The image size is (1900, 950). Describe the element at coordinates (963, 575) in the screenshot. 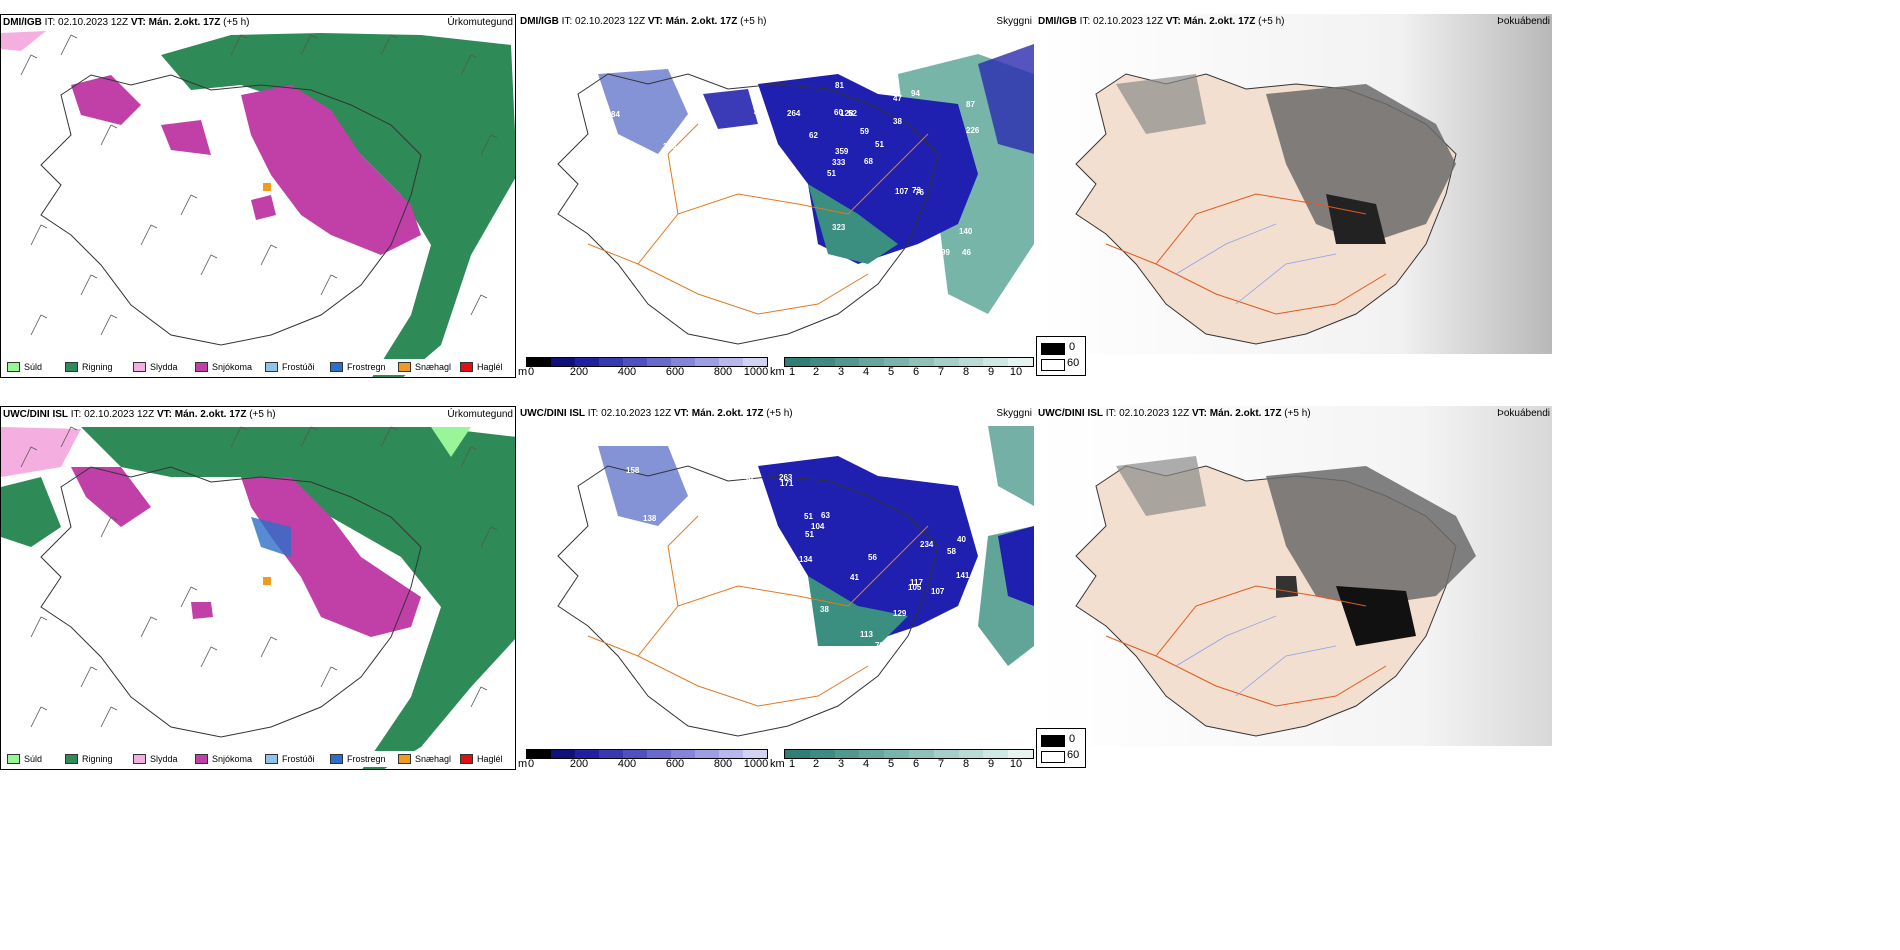

I see `cloud-ceiling-label: 141` at that location.